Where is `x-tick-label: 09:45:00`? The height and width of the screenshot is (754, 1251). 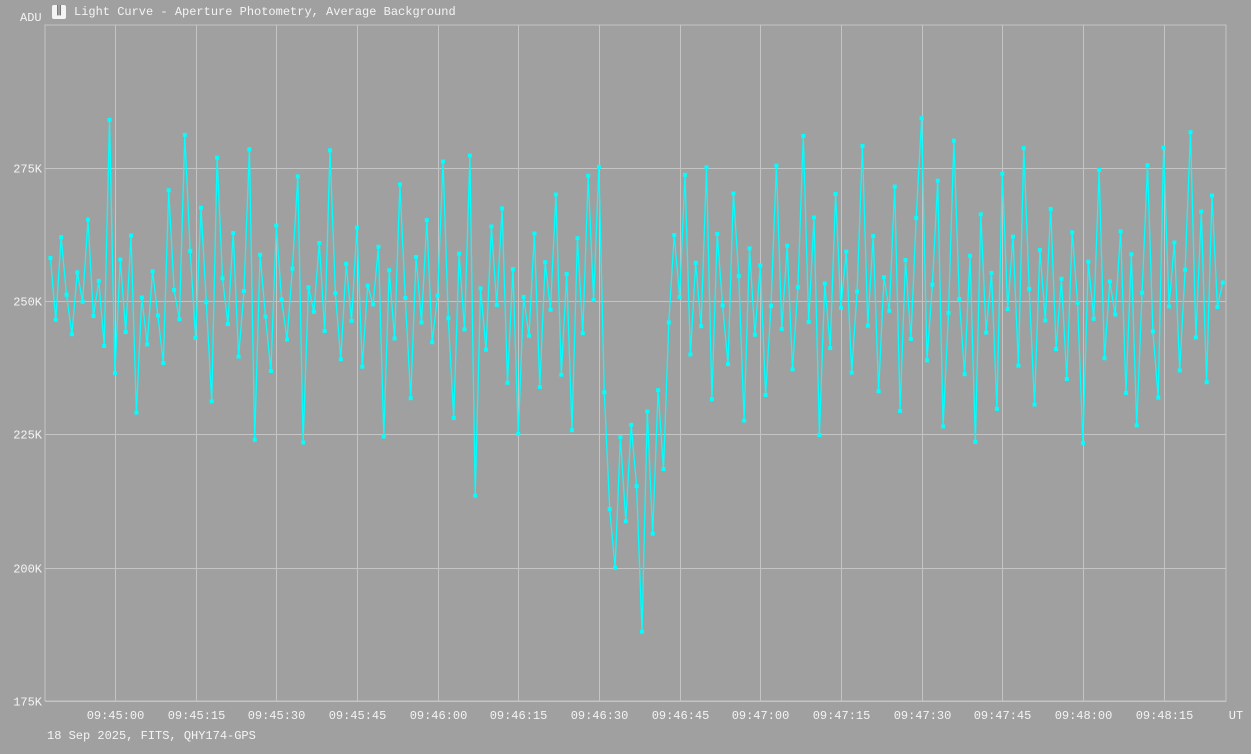 x-tick-label: 09:45:00 is located at coordinates (116, 716).